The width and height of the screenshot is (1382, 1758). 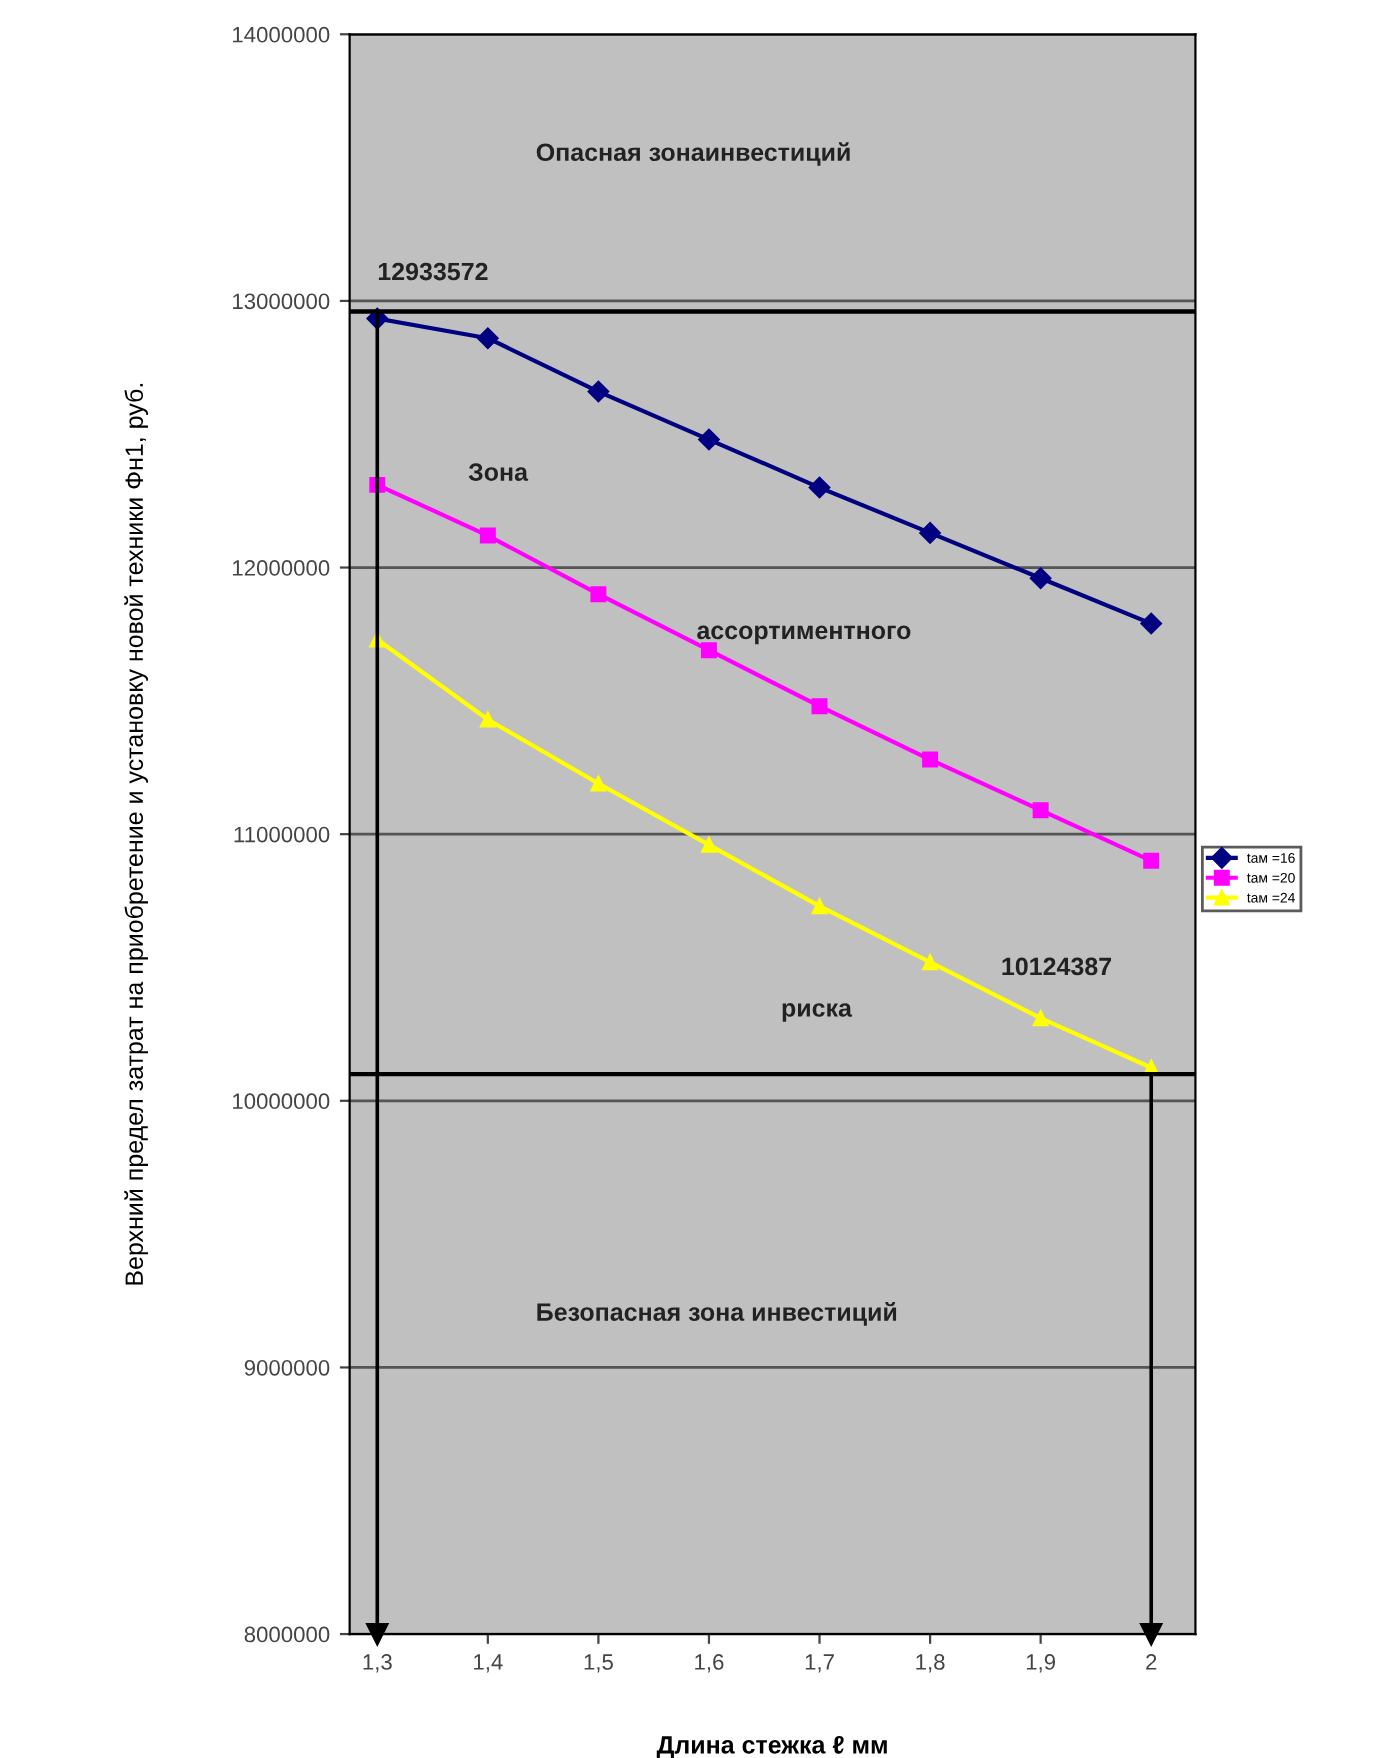 What do you see at coordinates (1041, 1663) in the screenshot?
I see `x-tick-label: 1,9` at bounding box center [1041, 1663].